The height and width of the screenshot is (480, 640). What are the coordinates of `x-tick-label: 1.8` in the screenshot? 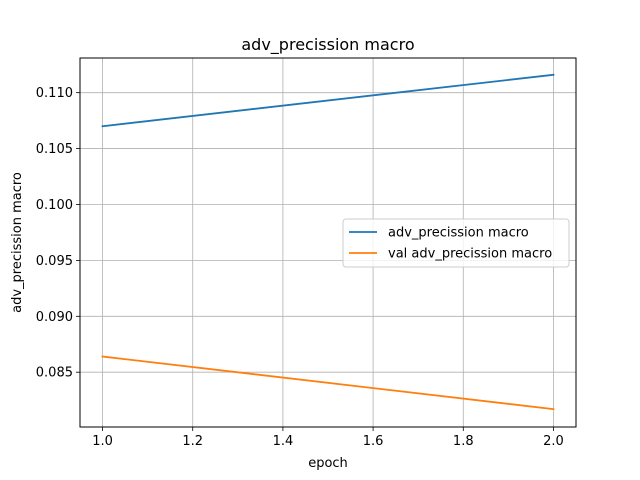 It's located at (463, 441).